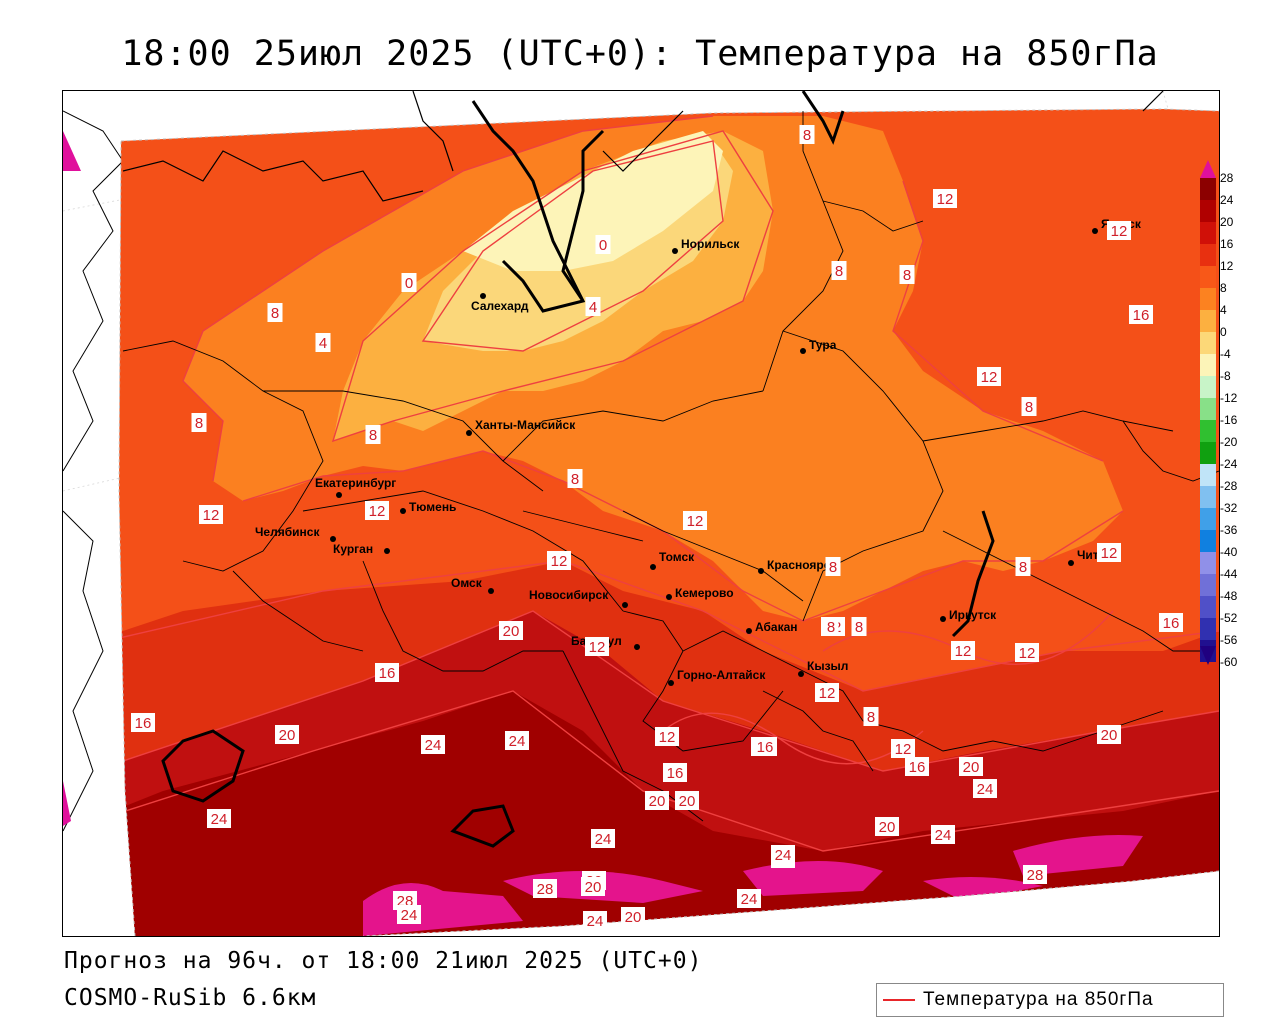 The height and width of the screenshot is (1024, 1280). I want to click on city-label: Кемерово, so click(704, 593).